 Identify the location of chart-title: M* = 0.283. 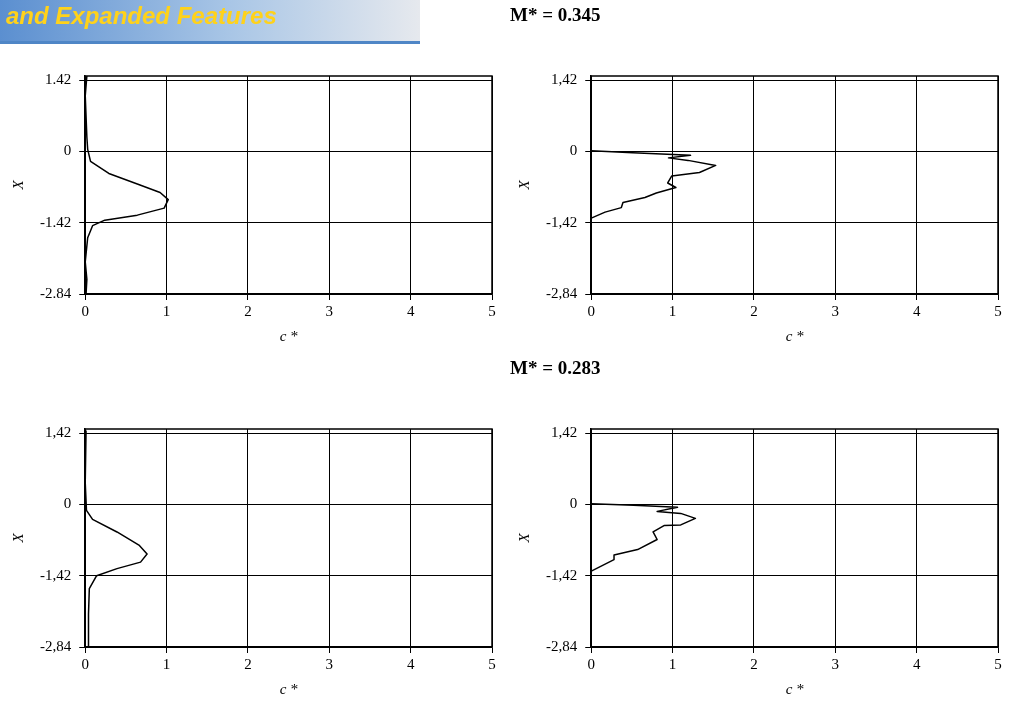
(555, 368).